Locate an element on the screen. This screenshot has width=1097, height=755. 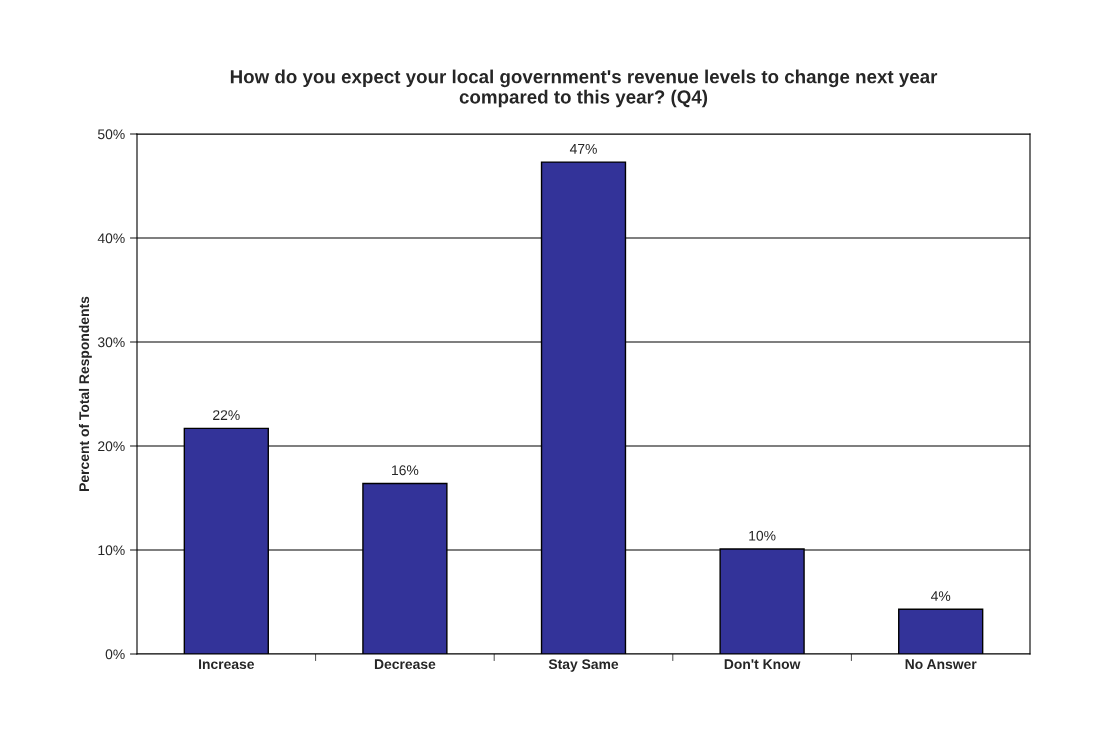
y-tick-label: 20% is located at coordinates (111, 446).